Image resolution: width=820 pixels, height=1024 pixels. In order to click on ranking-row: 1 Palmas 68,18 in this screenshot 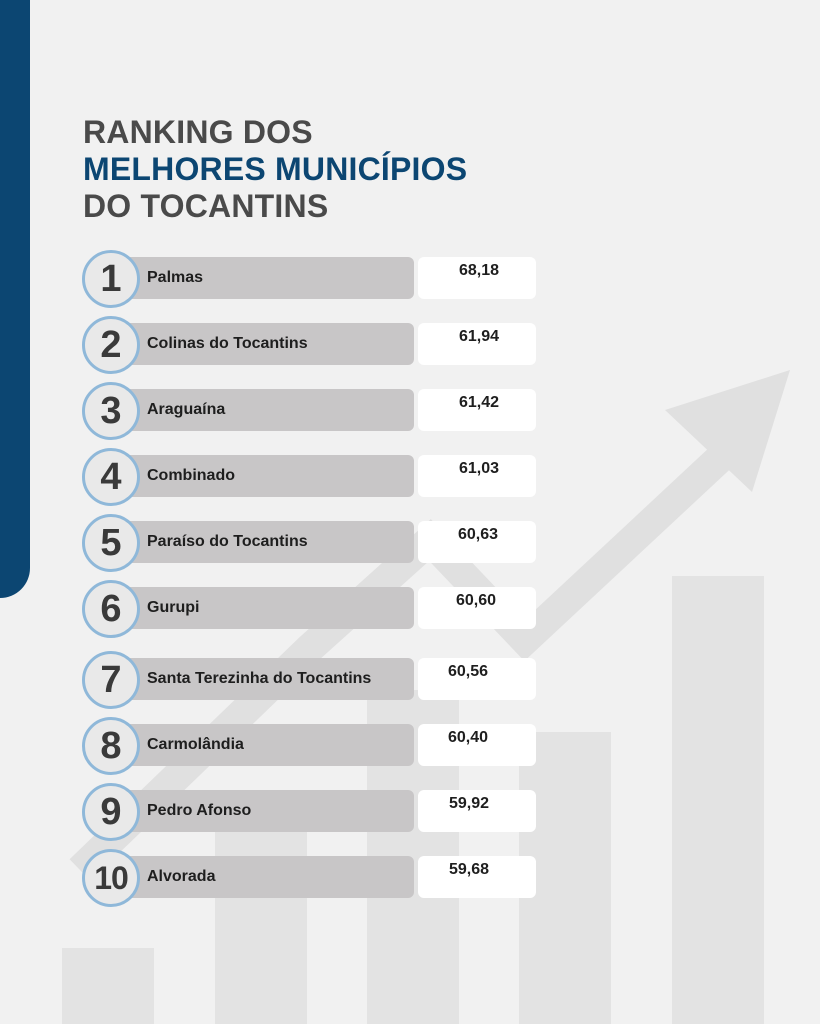, I will do `click(312, 279)`.